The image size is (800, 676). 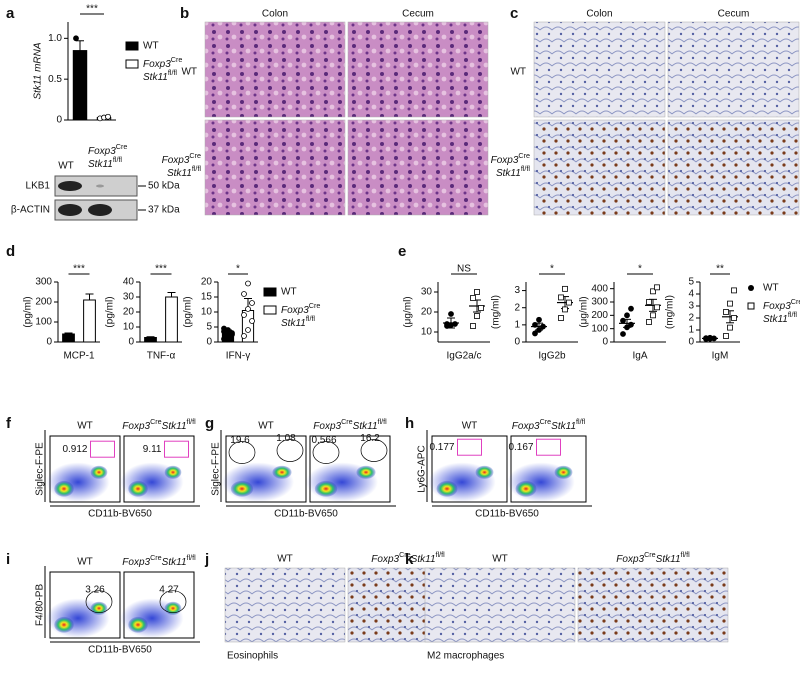 What do you see at coordinates (409, 559) in the screenshot?
I see `panel-label: k` at bounding box center [409, 559].